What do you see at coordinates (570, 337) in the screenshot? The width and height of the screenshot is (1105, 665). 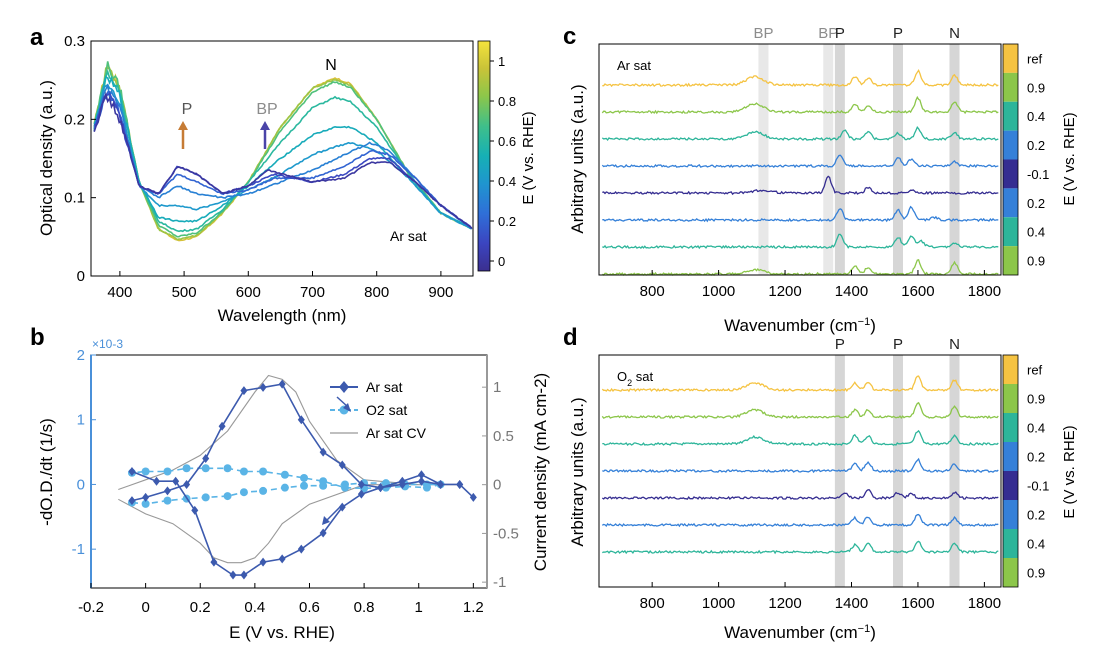 I see `panel-letter-d: d` at bounding box center [570, 337].